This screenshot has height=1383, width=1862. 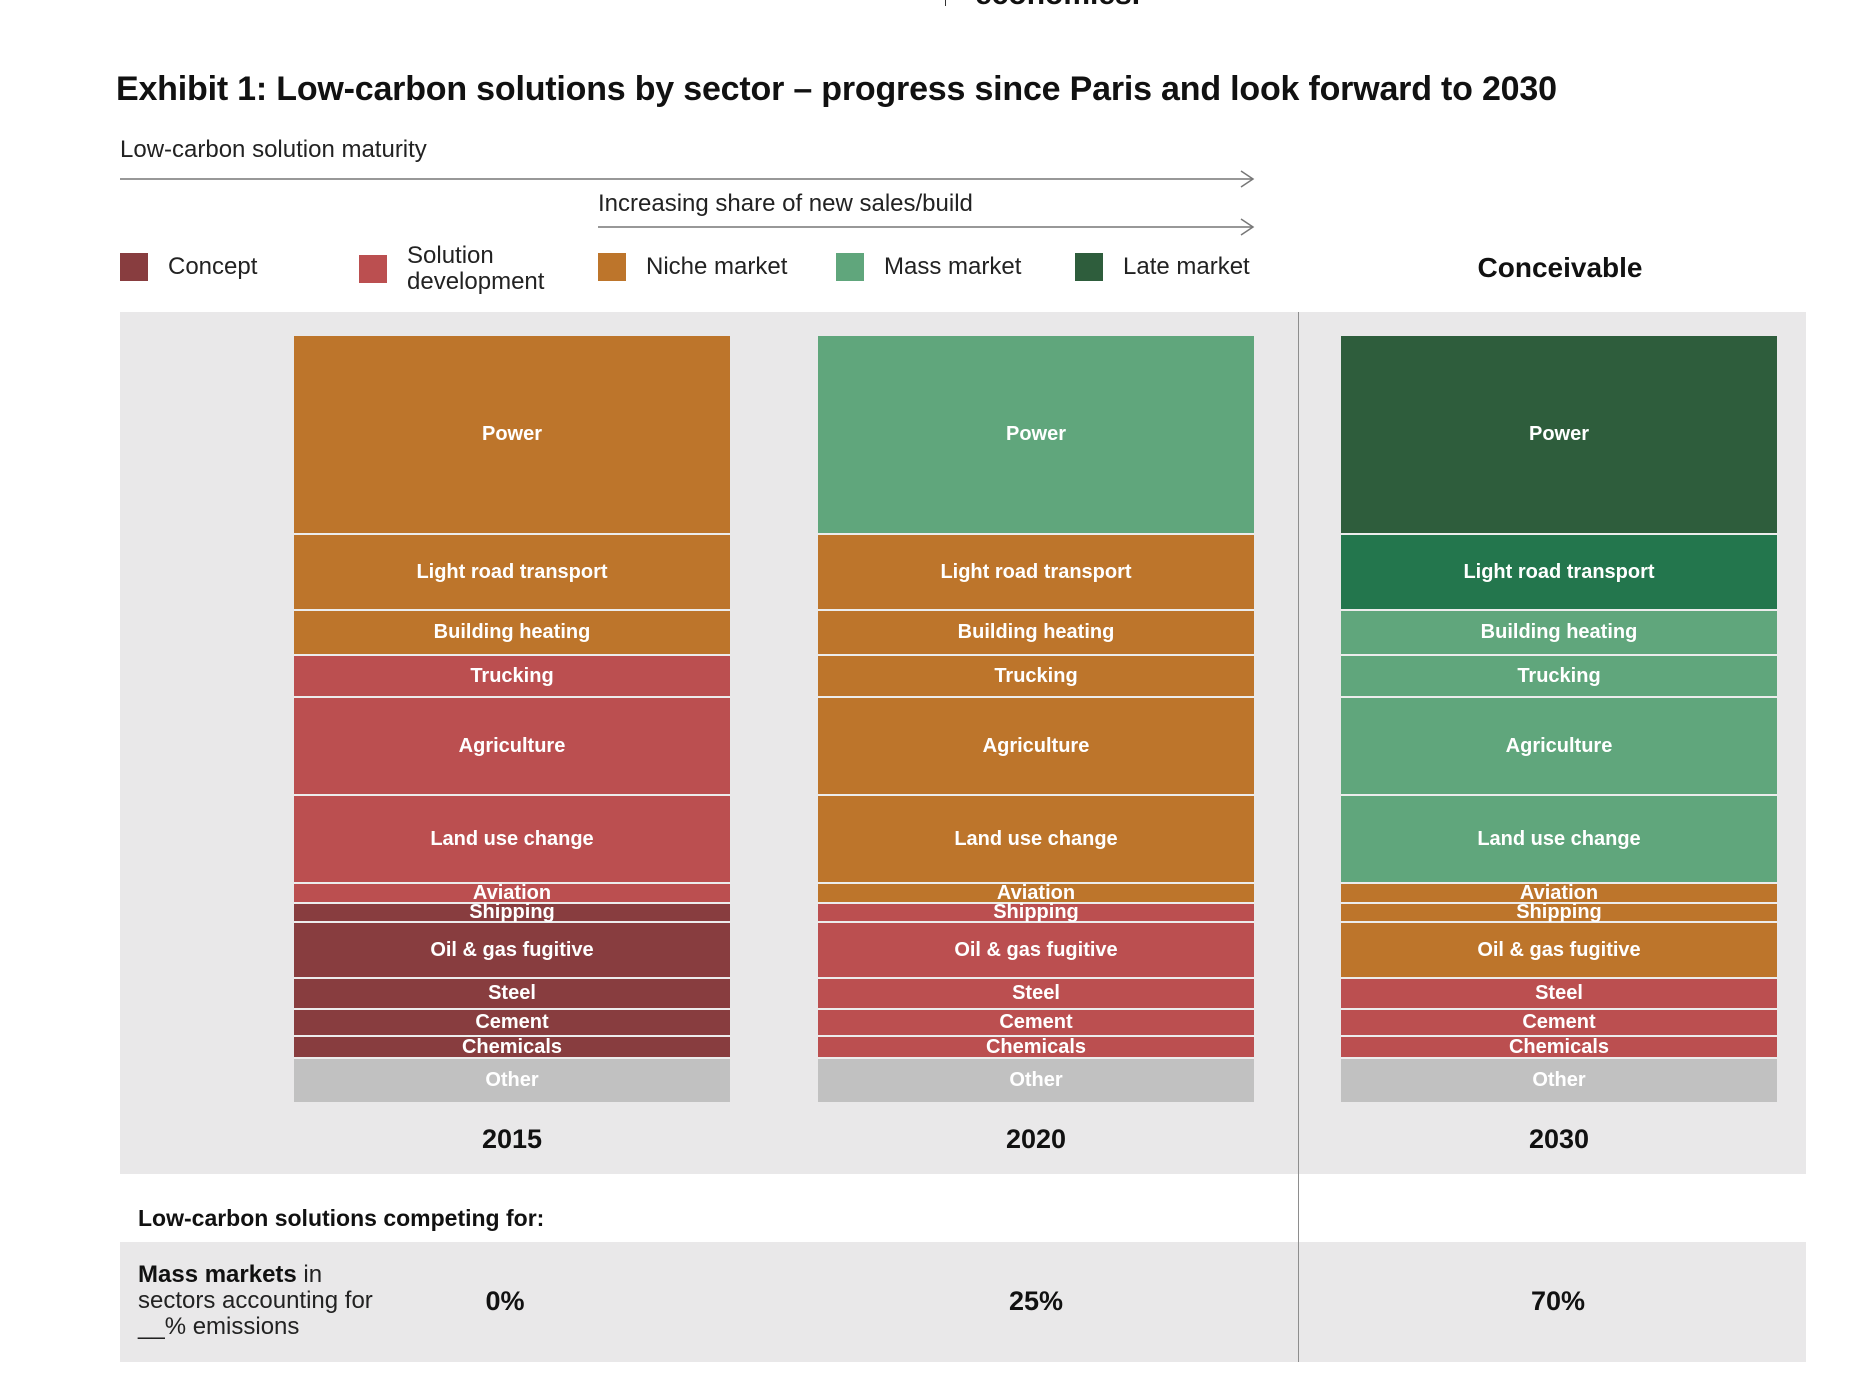 What do you see at coordinates (505, 1301) in the screenshot?
I see `pct-2015: 0%` at bounding box center [505, 1301].